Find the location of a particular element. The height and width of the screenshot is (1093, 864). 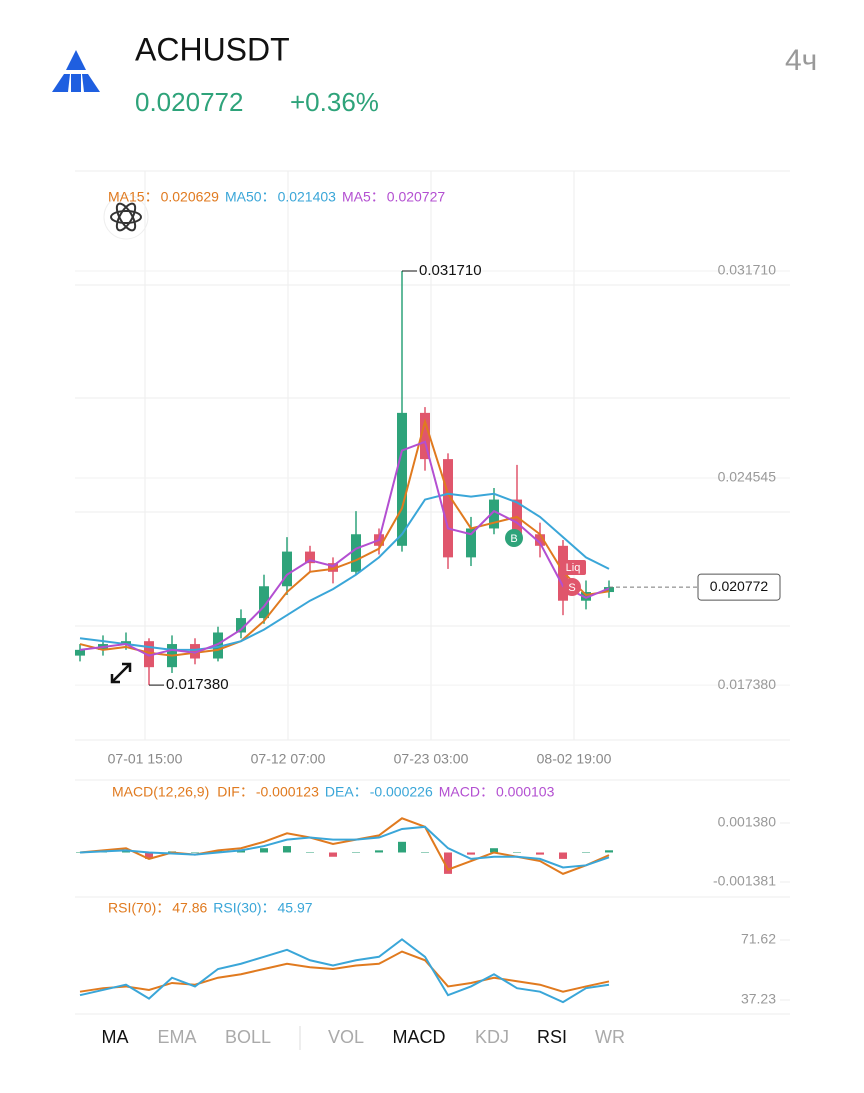

symbol: ACHUSDT is located at coordinates (212, 49).